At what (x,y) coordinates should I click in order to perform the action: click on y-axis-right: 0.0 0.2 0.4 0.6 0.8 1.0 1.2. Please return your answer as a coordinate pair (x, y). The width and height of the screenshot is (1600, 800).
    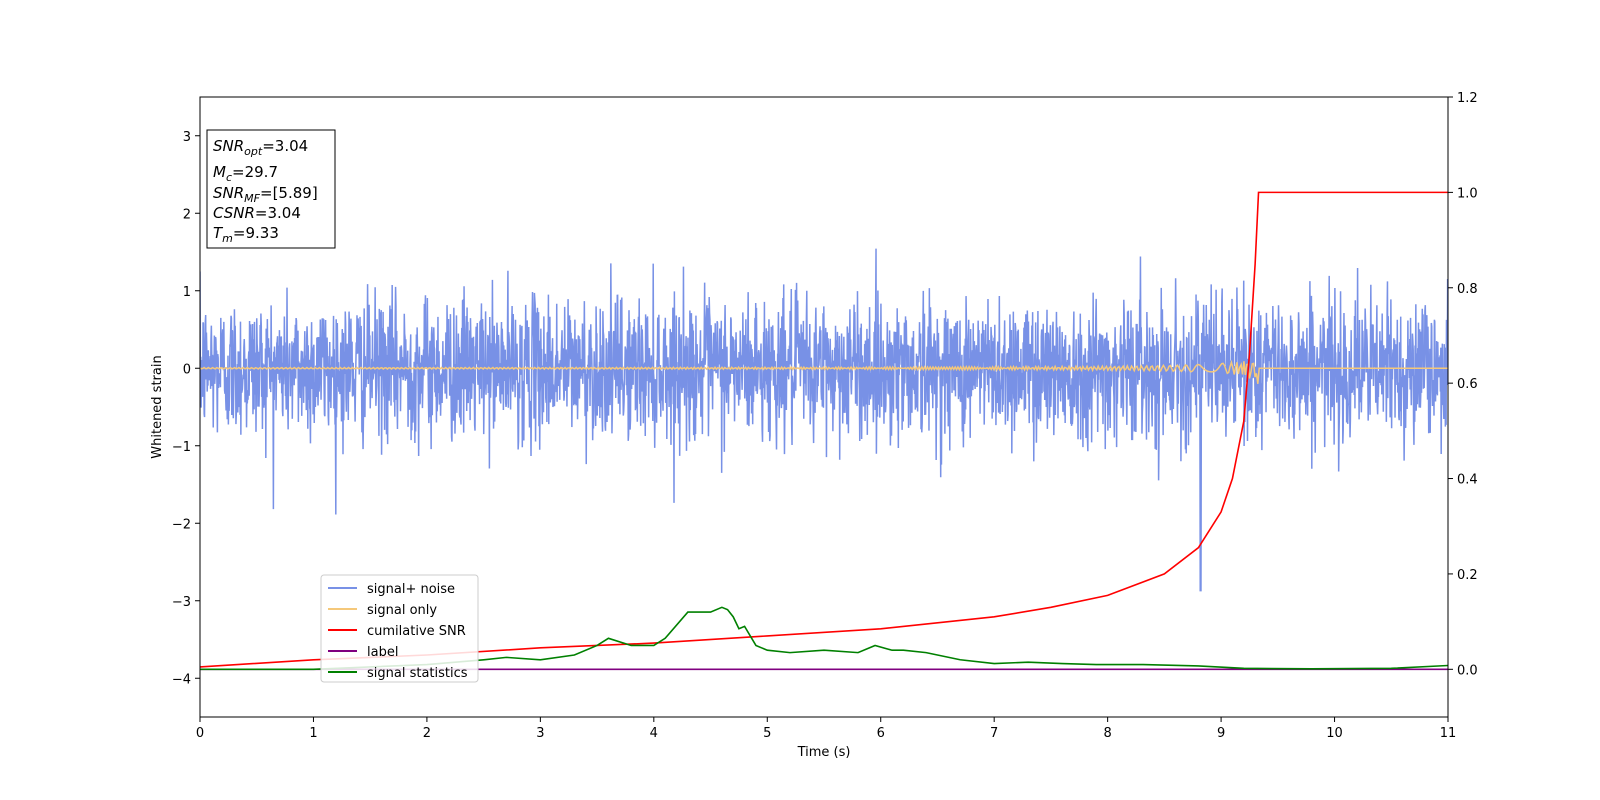
    Looking at the image, I should click on (1463, 384).